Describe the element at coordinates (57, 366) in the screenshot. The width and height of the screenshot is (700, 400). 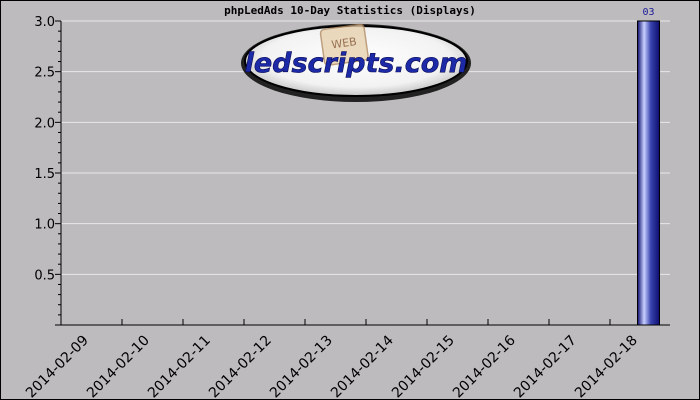
I see `x-tick-label: 2014-02-09` at that location.